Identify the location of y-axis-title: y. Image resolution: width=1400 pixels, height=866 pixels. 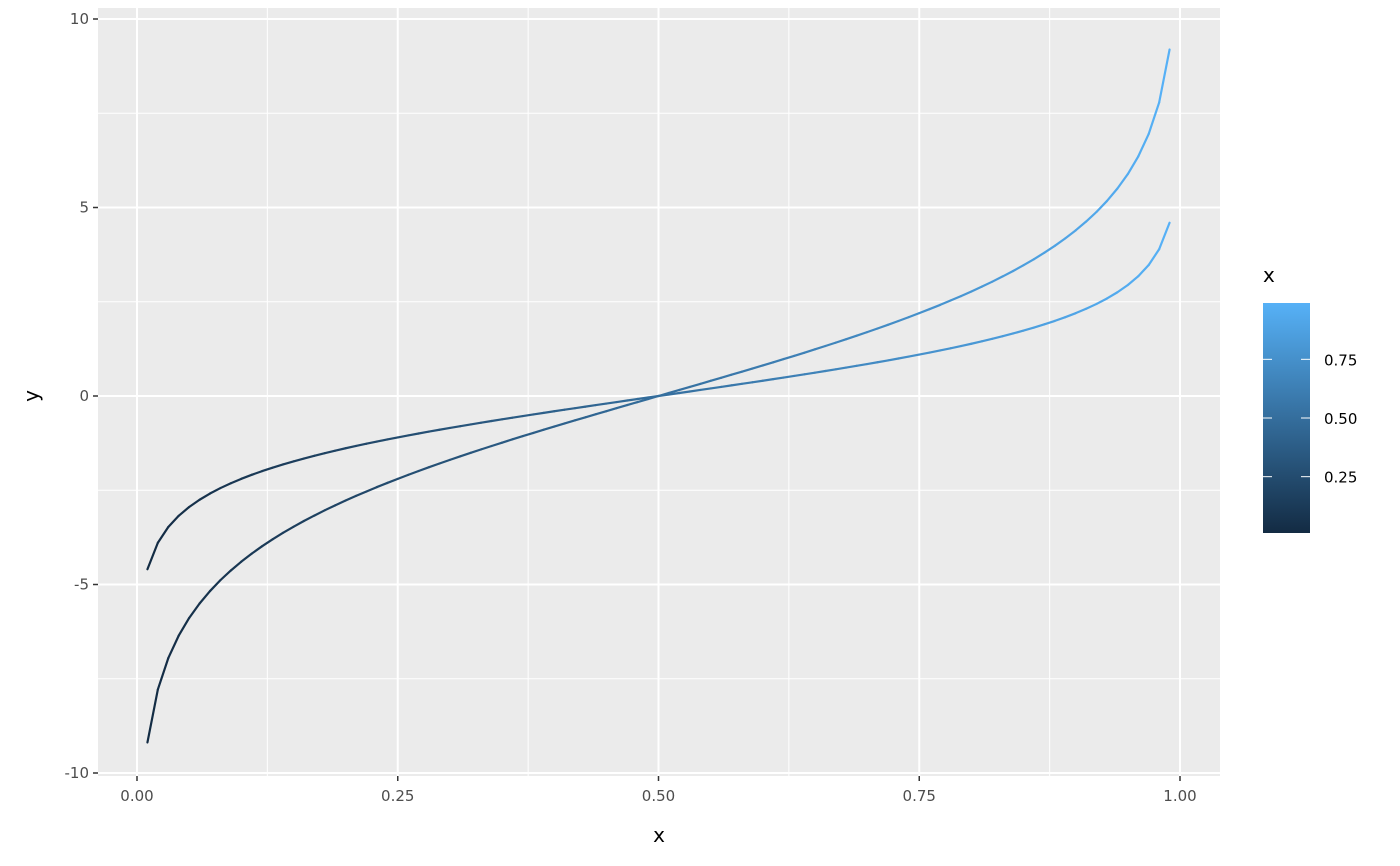
(31, 396).